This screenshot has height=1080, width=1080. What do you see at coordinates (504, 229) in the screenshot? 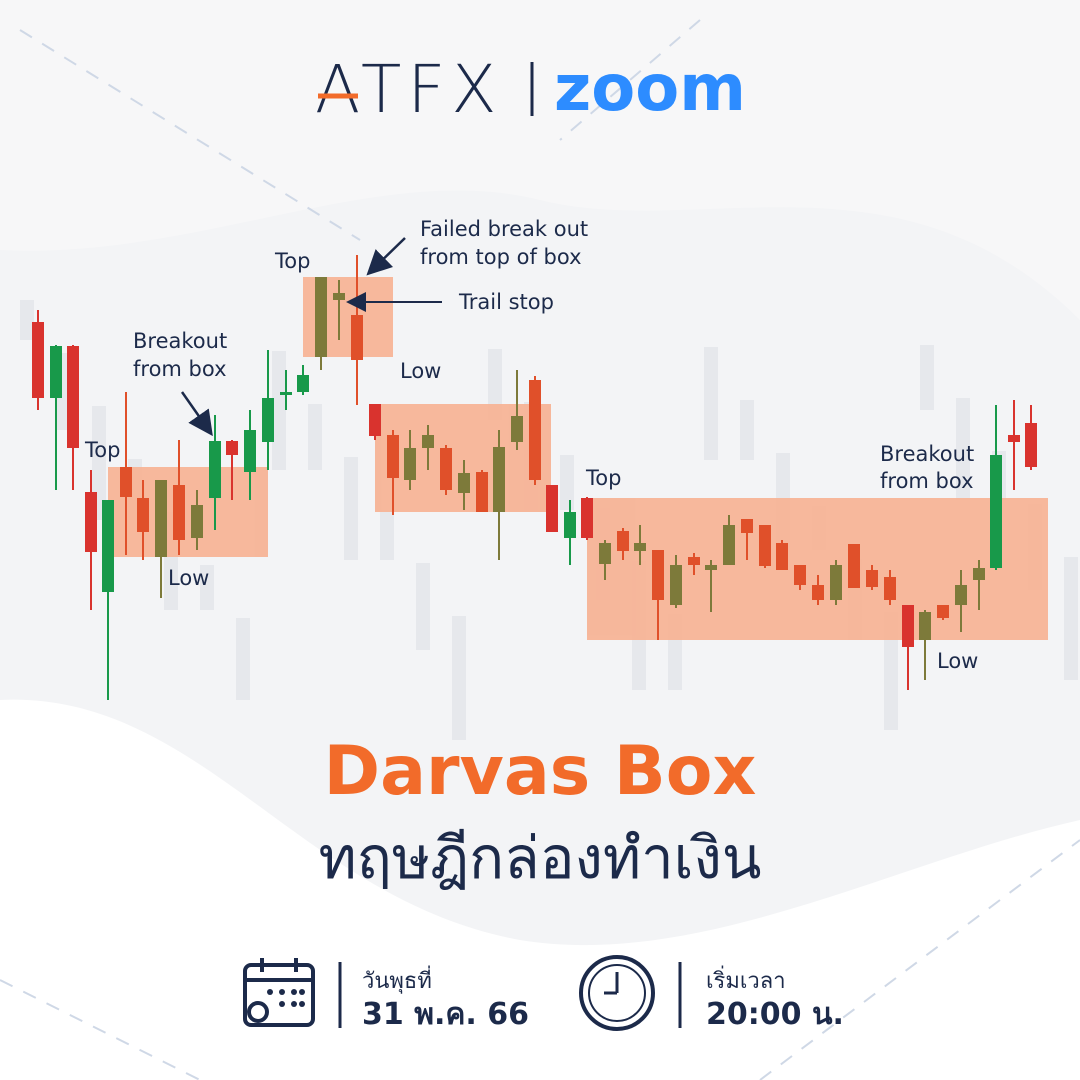
I see `annotation: Failed break out` at bounding box center [504, 229].